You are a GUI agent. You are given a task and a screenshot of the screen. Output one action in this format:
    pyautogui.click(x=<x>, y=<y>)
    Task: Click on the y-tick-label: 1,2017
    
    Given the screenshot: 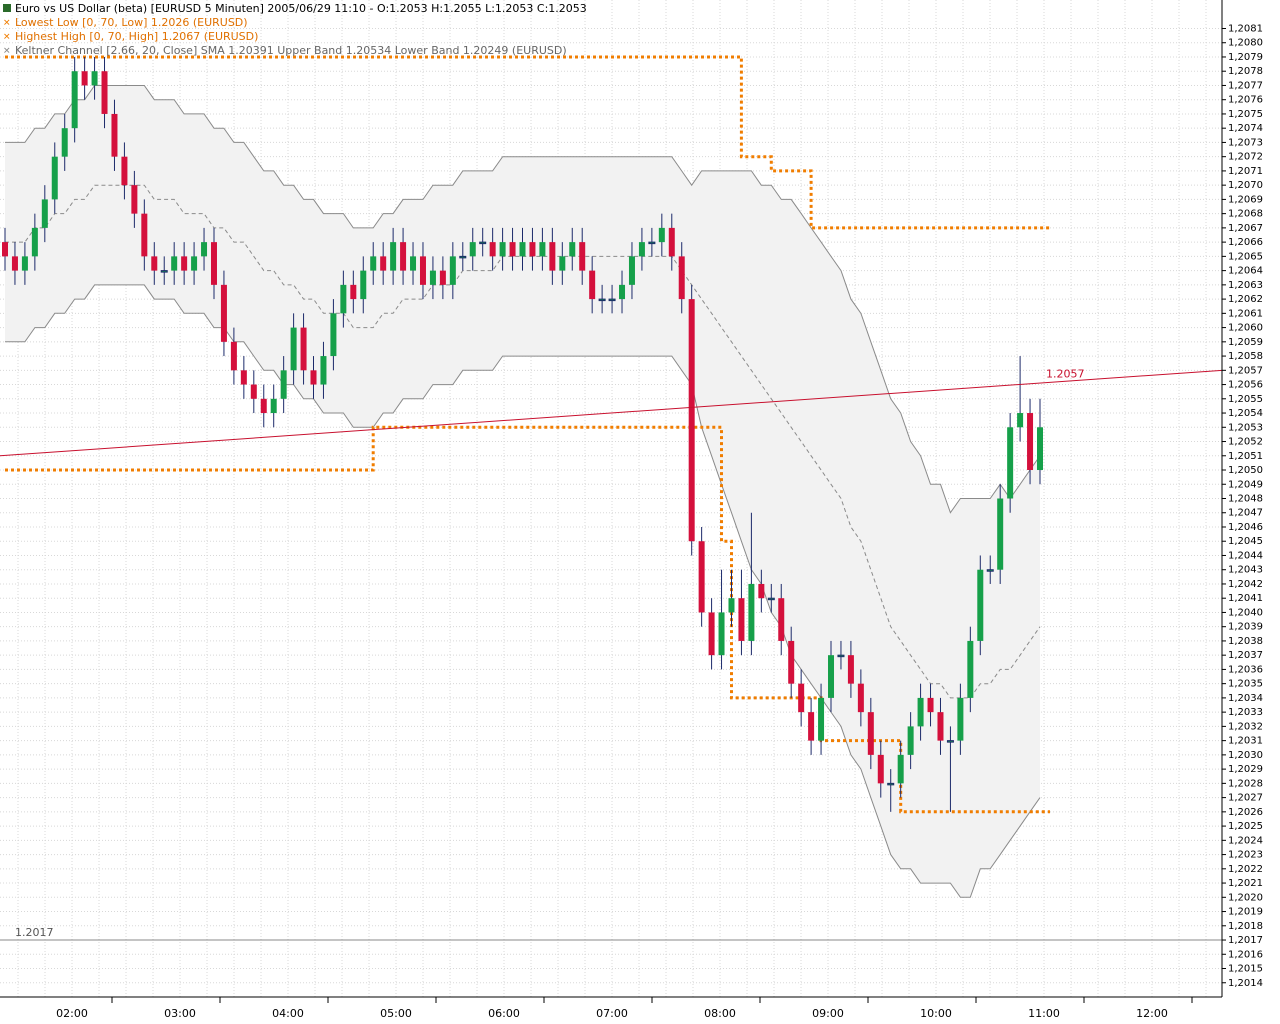 What is the action you would take?
    pyautogui.click(x=1245, y=940)
    